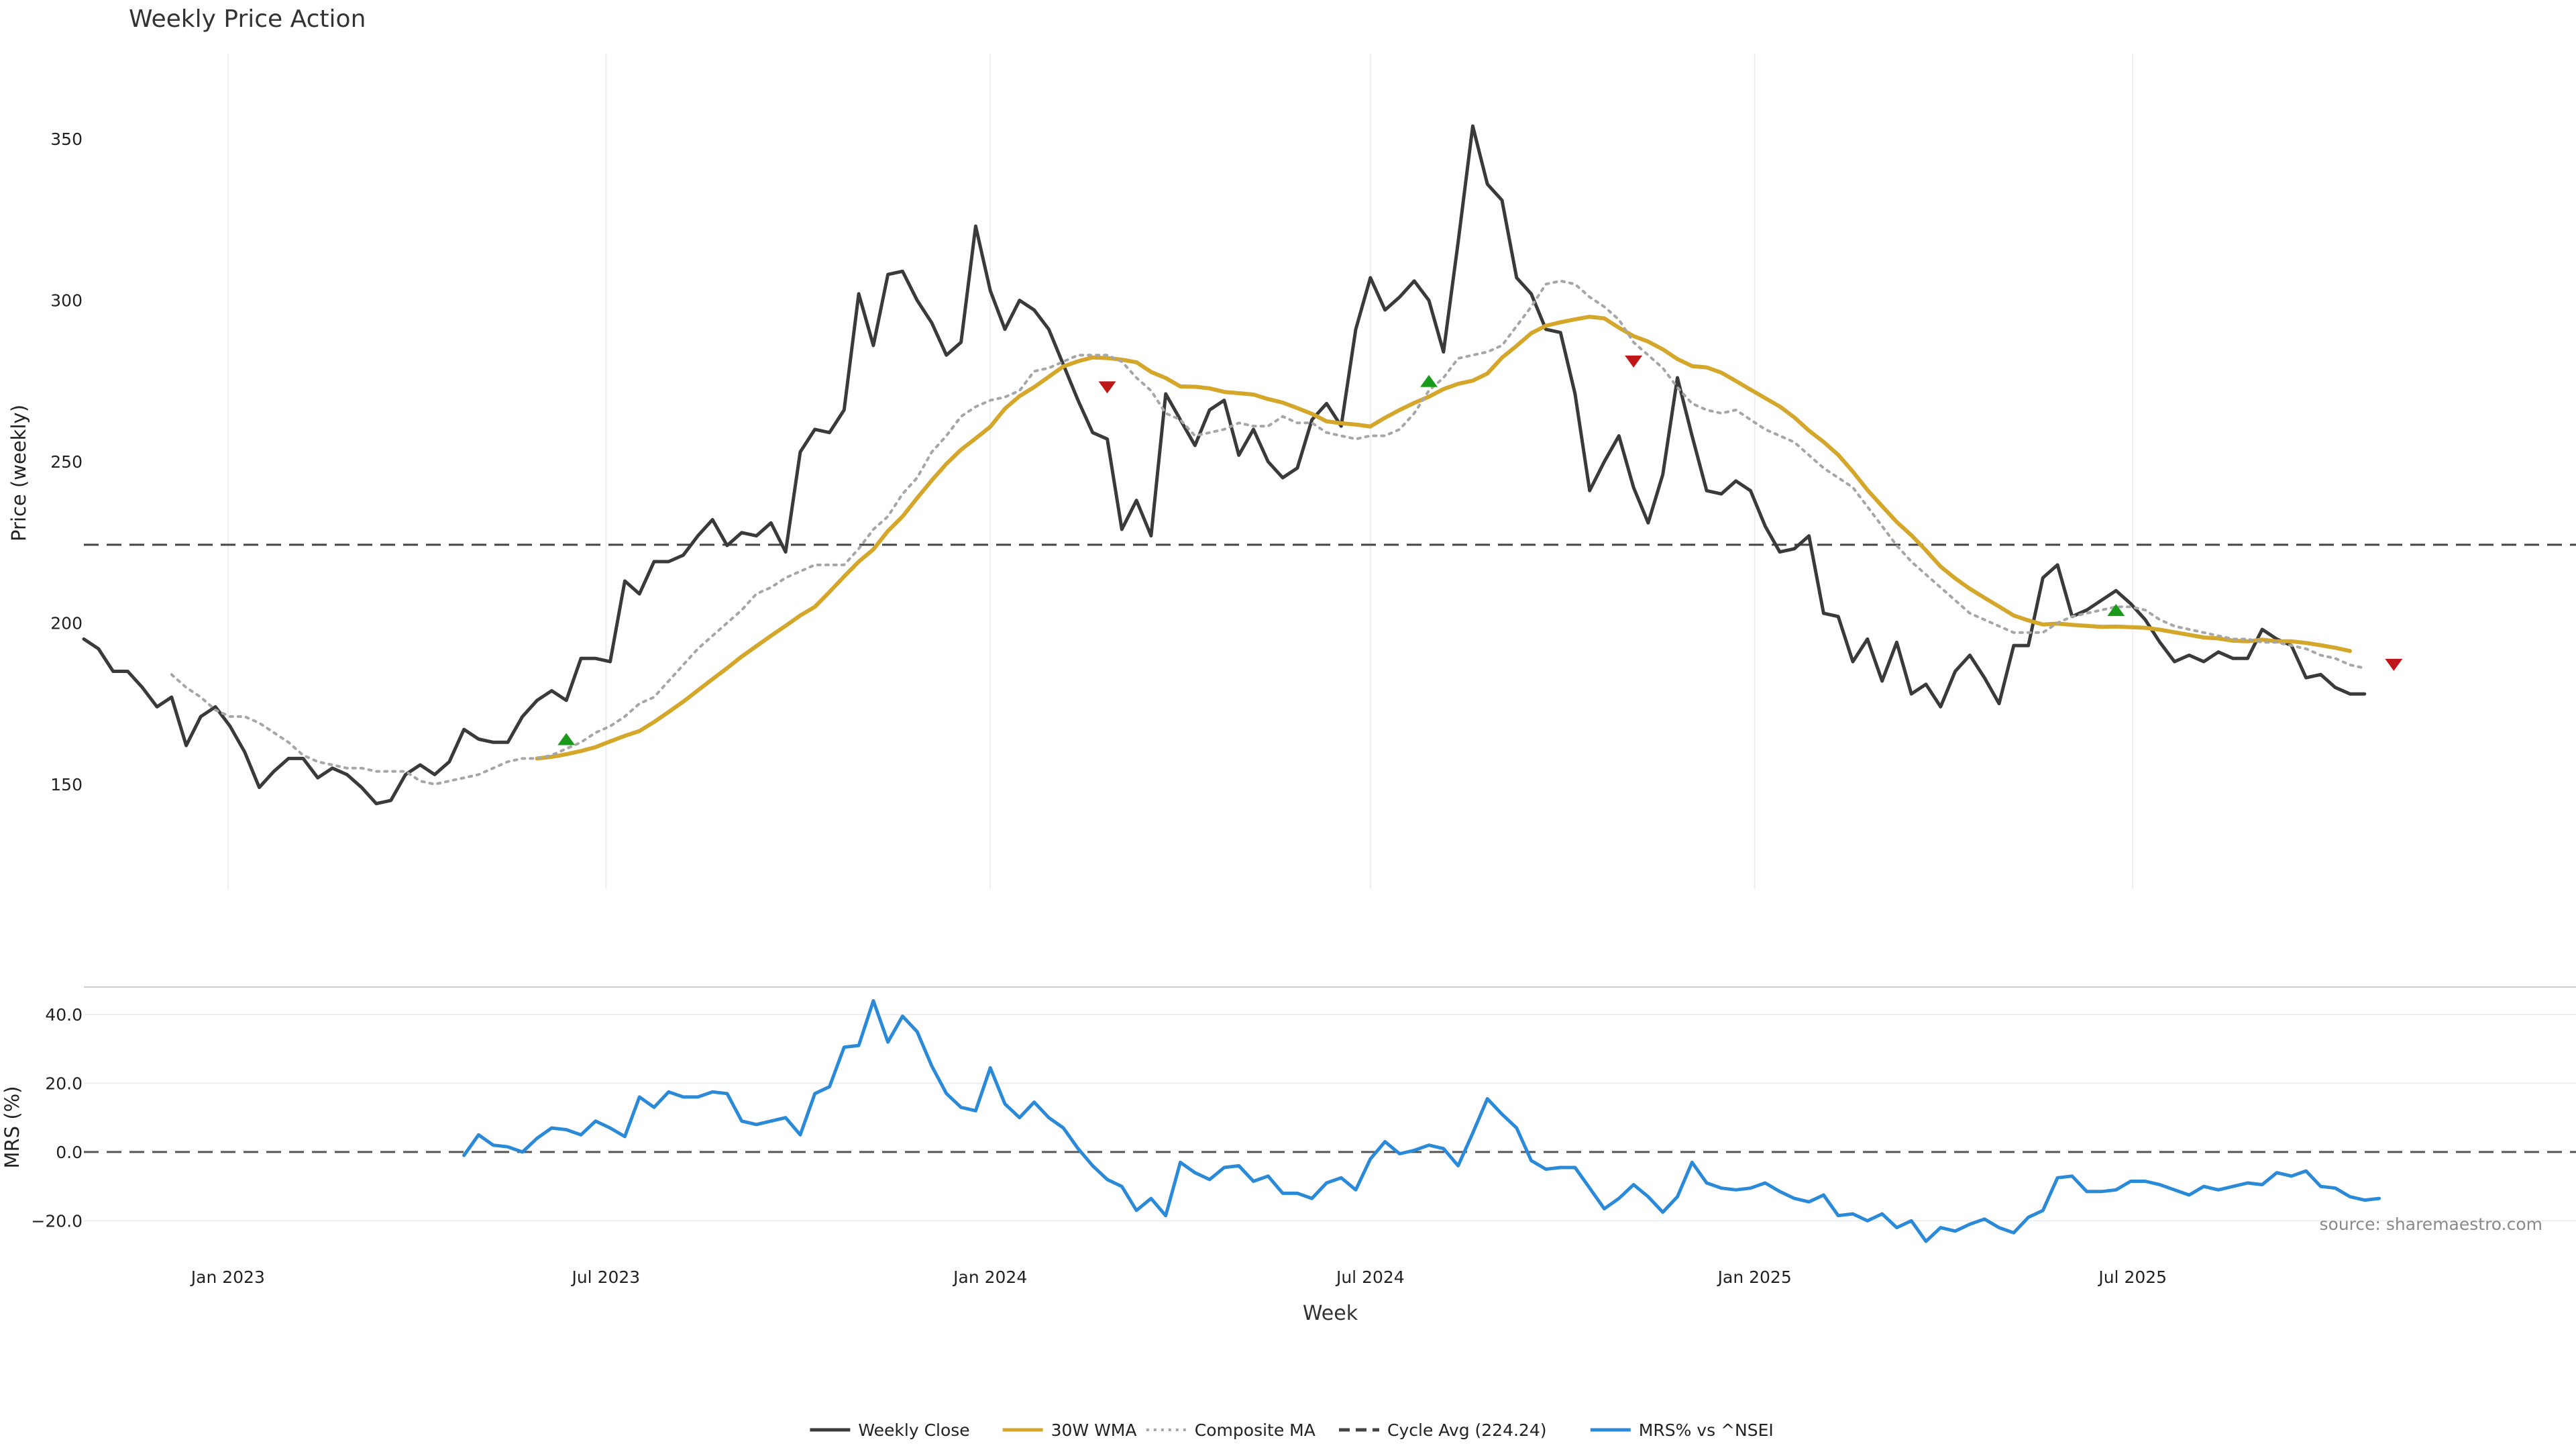 This screenshot has height=1452, width=2576. What do you see at coordinates (57, 1118) in the screenshot?
I see `mrs-y-ticks: −20.0 0.0 20.0 40.0` at bounding box center [57, 1118].